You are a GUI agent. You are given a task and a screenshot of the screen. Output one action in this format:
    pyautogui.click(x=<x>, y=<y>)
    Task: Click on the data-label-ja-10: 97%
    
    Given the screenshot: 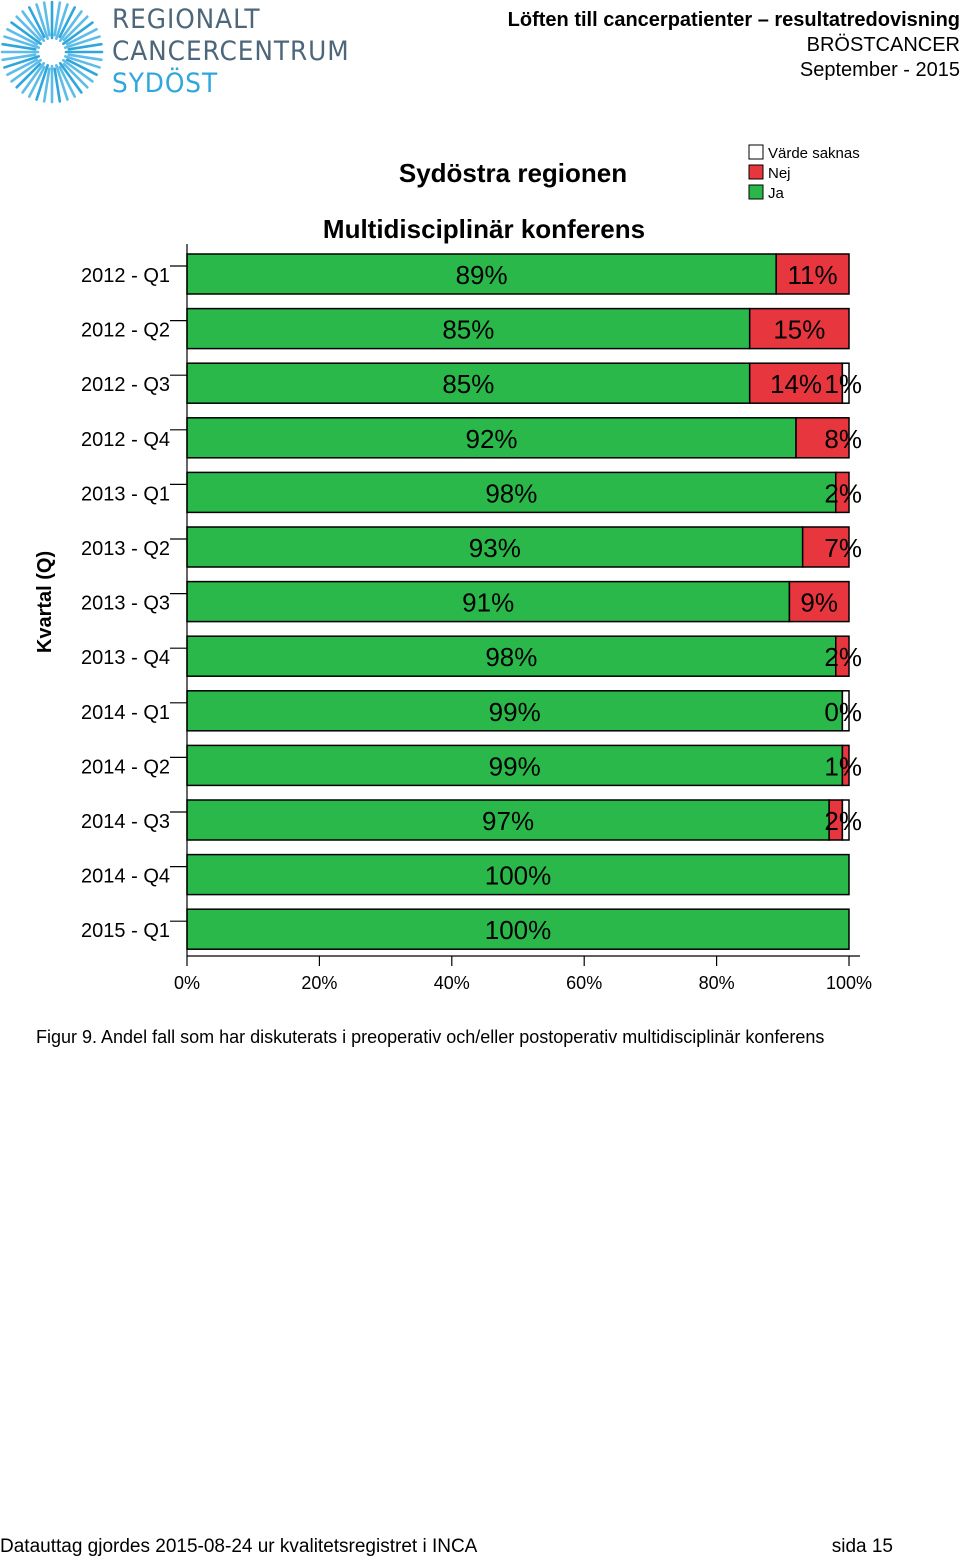 What is the action you would take?
    pyautogui.click(x=508, y=821)
    